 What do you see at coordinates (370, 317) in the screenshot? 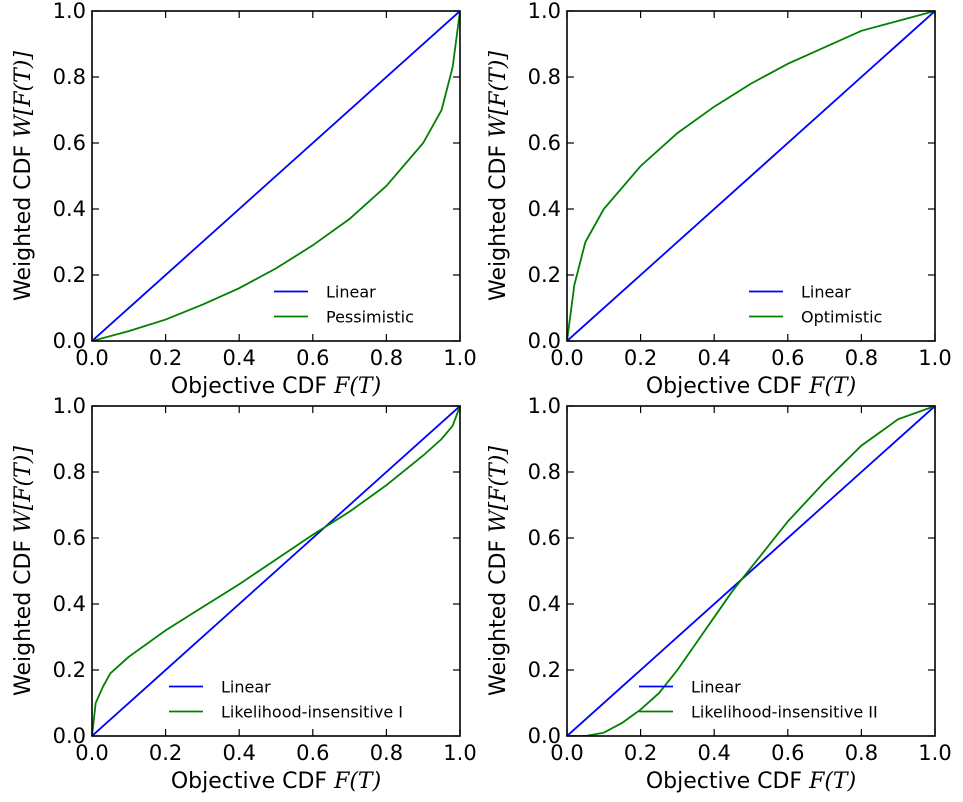
I see `legend-label: Pessimistic` at bounding box center [370, 317].